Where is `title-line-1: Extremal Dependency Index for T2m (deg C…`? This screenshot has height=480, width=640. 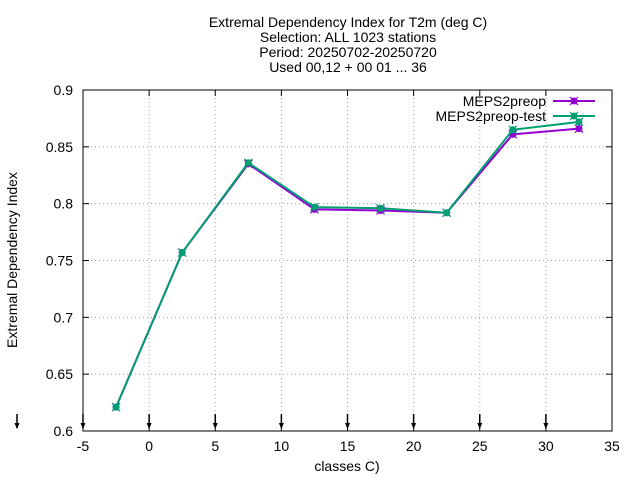
title-line-1: Extremal Dependency Index for T2m (deg C… is located at coordinates (348, 22).